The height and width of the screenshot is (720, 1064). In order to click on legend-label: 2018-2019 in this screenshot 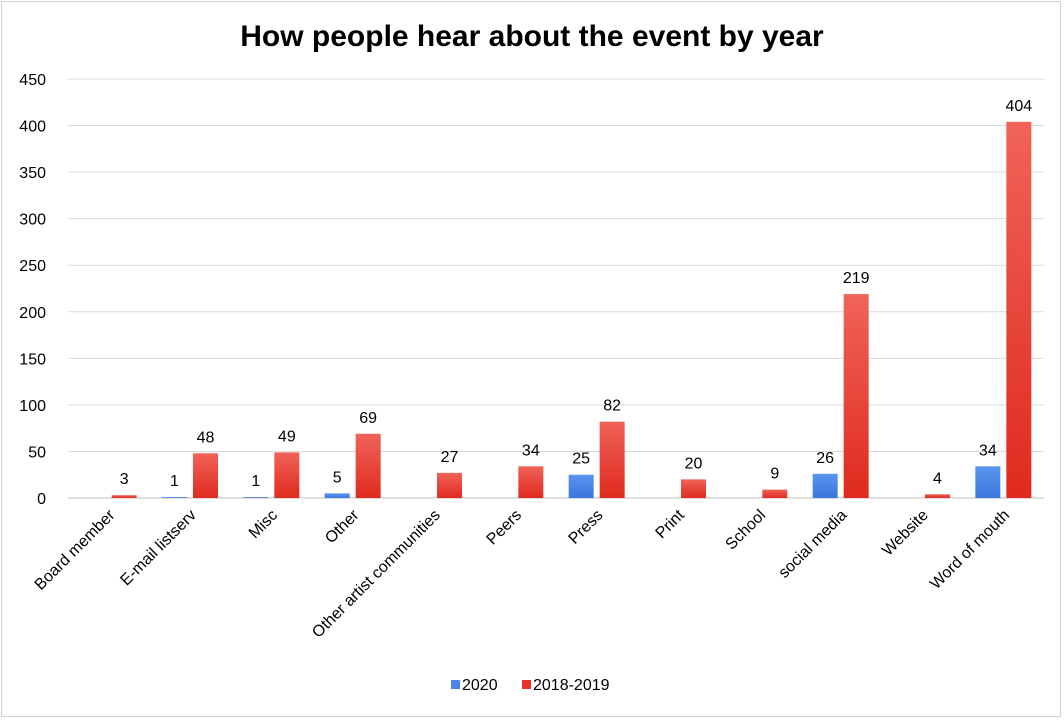, I will do `click(571, 685)`.